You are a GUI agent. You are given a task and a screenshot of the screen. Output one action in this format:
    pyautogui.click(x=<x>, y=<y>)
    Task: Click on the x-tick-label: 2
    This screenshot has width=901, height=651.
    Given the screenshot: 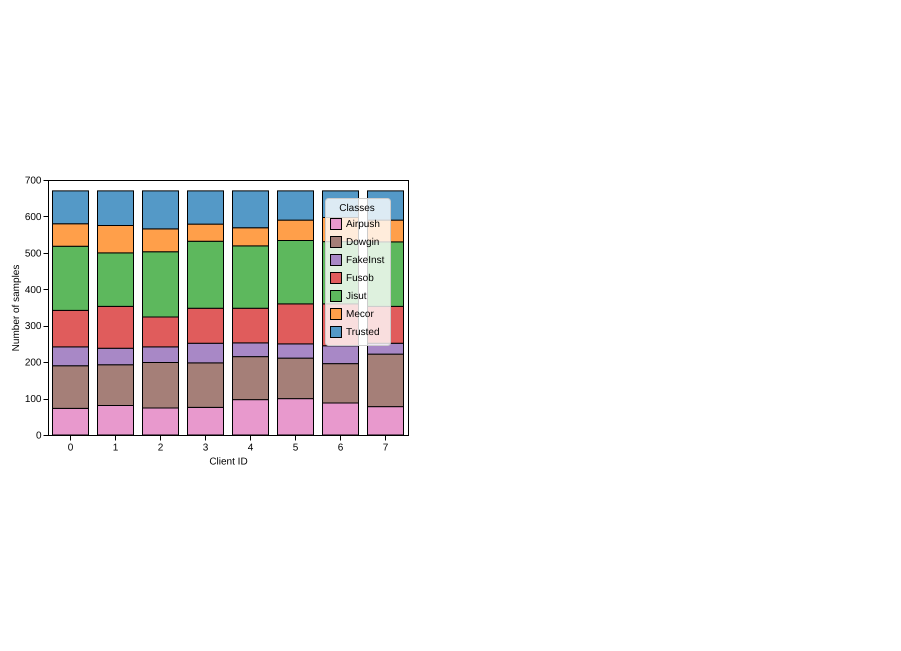 What is the action you would take?
    pyautogui.click(x=161, y=448)
    